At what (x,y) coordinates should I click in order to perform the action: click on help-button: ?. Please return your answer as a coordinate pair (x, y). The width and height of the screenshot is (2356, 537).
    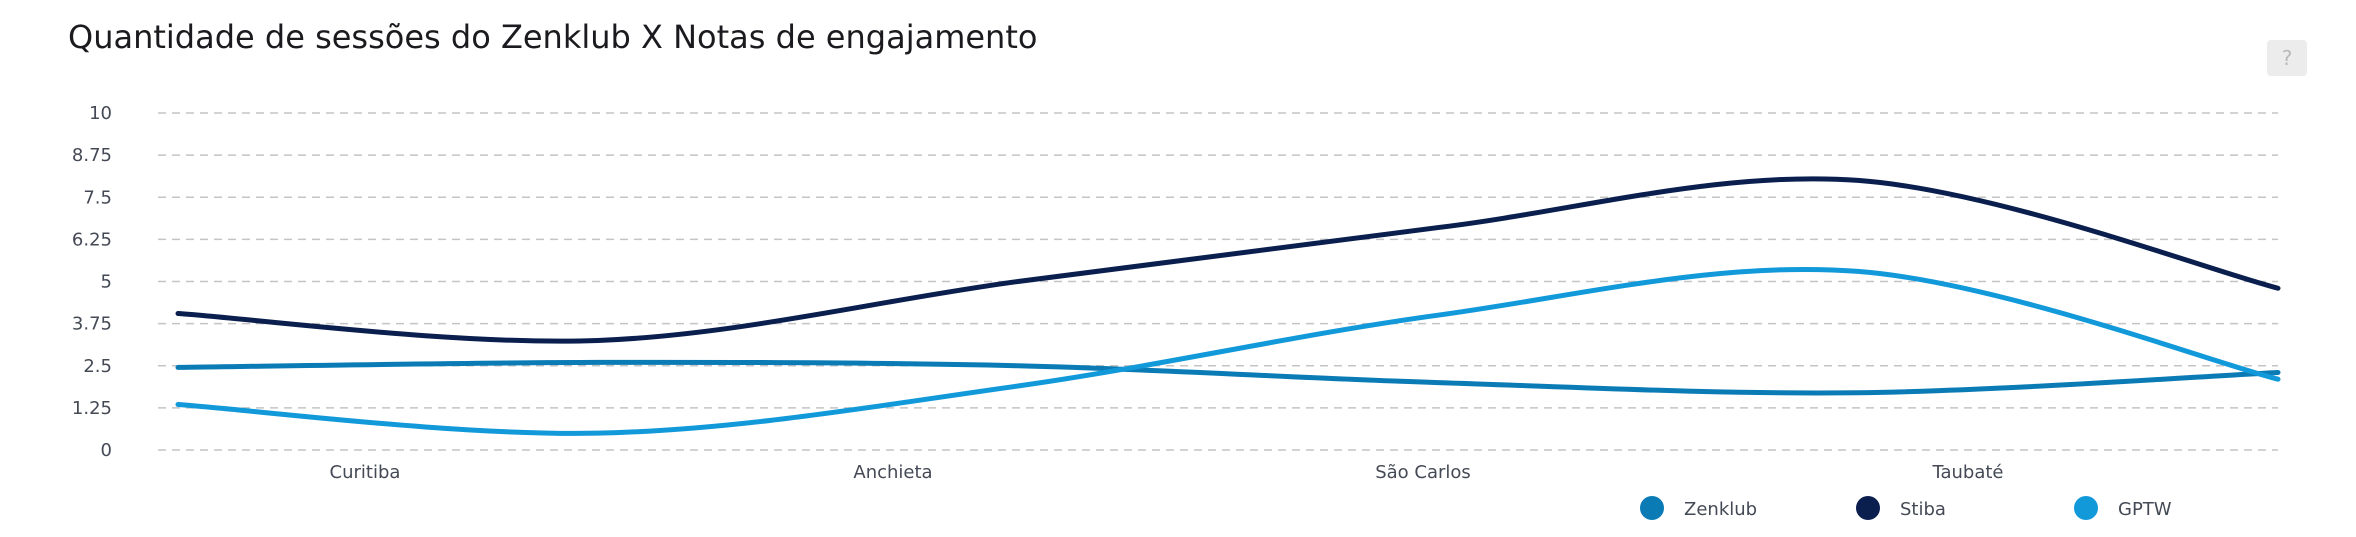
    Looking at the image, I should click on (2287, 58).